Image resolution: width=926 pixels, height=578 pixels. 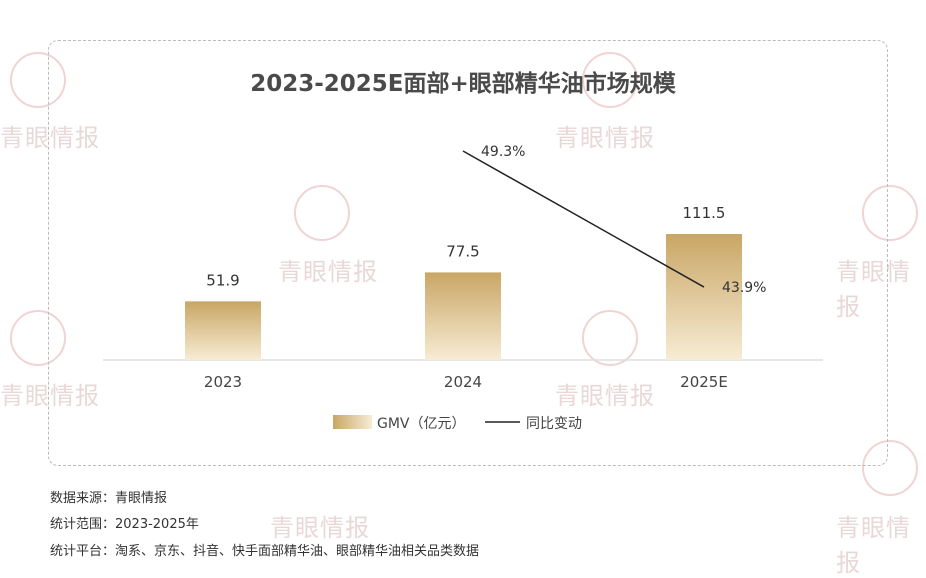 What do you see at coordinates (462, 251) in the screenshot?
I see `bar-label: 77.5` at bounding box center [462, 251].